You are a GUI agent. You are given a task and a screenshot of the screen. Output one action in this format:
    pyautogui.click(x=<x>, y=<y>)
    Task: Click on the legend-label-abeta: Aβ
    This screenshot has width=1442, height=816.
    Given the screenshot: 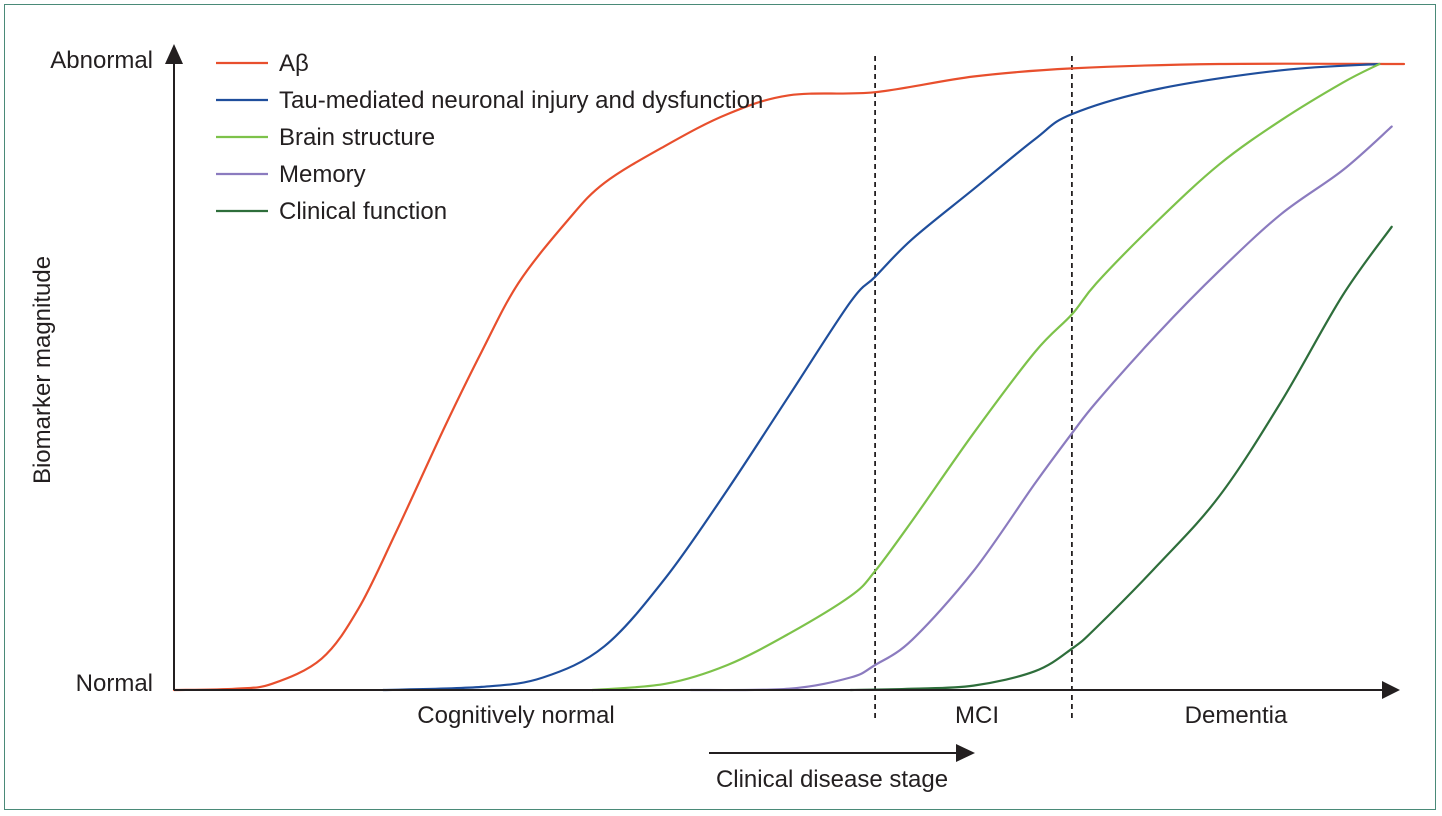 What is the action you would take?
    pyautogui.click(x=294, y=63)
    